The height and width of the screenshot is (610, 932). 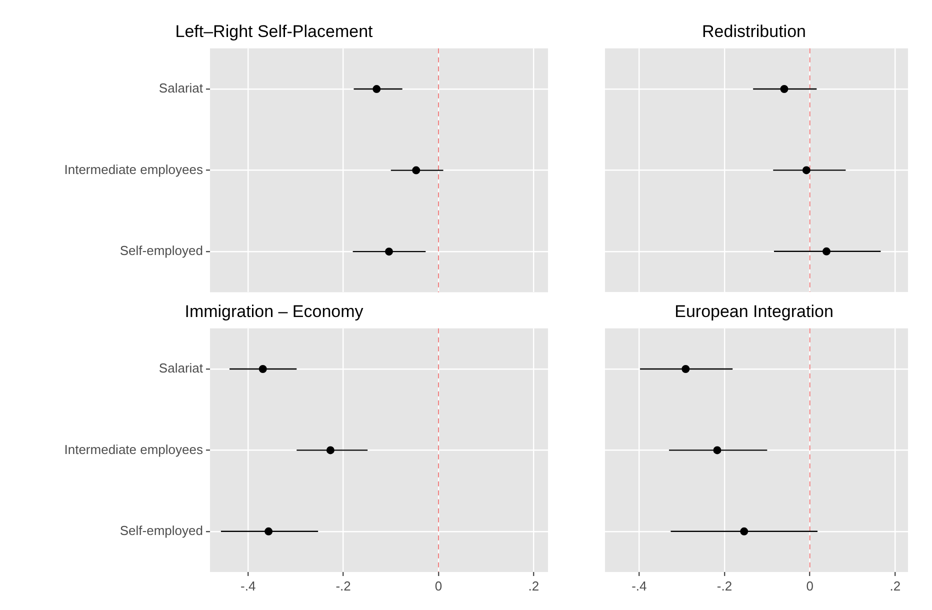 I want to click on chart-title: European Integration, so click(x=754, y=311).